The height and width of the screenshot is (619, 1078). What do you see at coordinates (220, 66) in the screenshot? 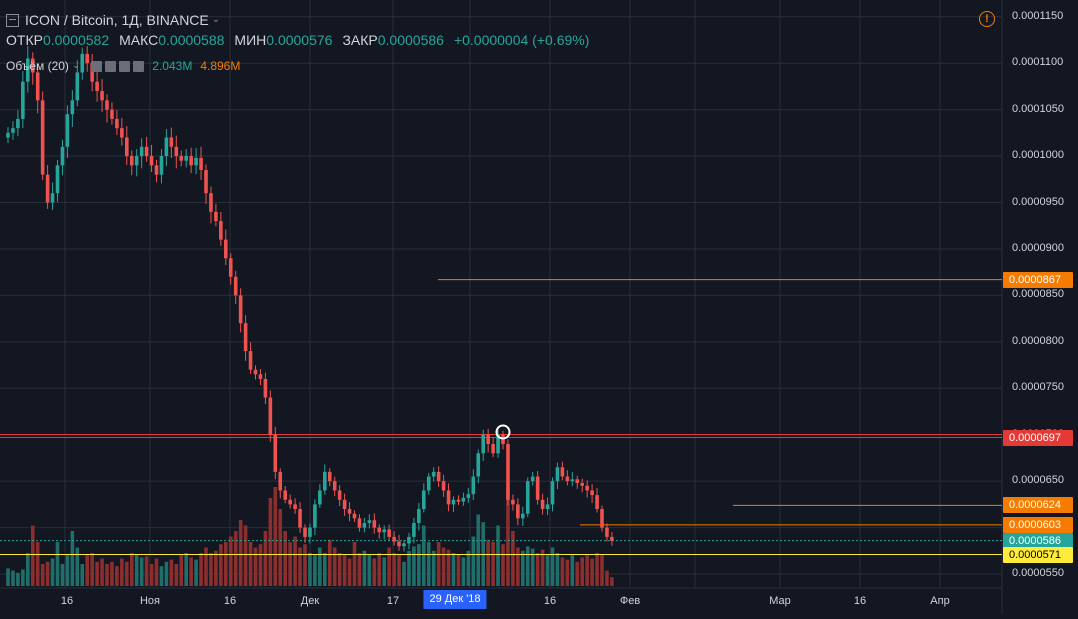
I see `volume-ma-value: 4.896M` at bounding box center [220, 66].